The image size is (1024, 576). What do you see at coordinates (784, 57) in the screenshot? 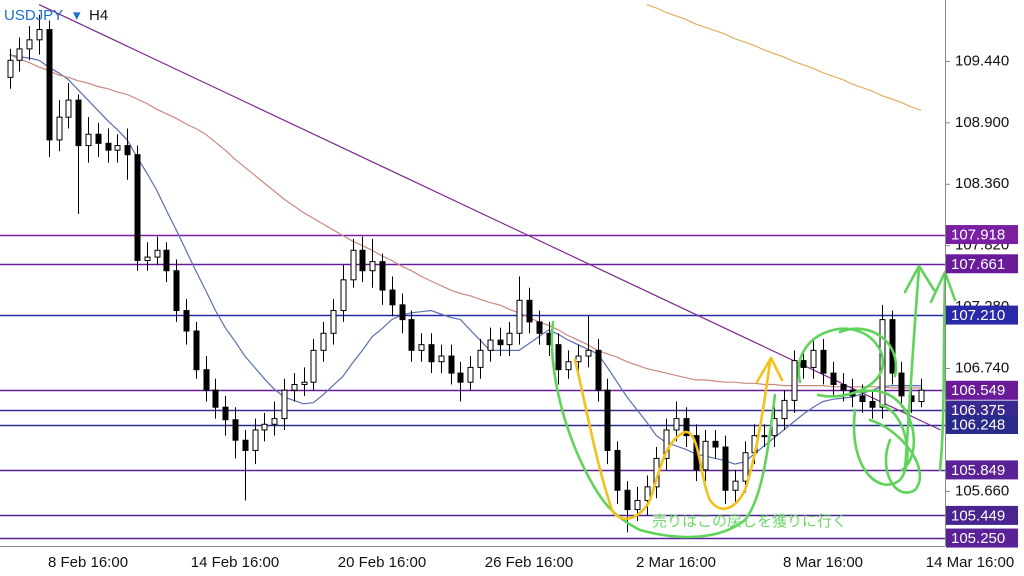
I see `moving-average` at bounding box center [784, 57].